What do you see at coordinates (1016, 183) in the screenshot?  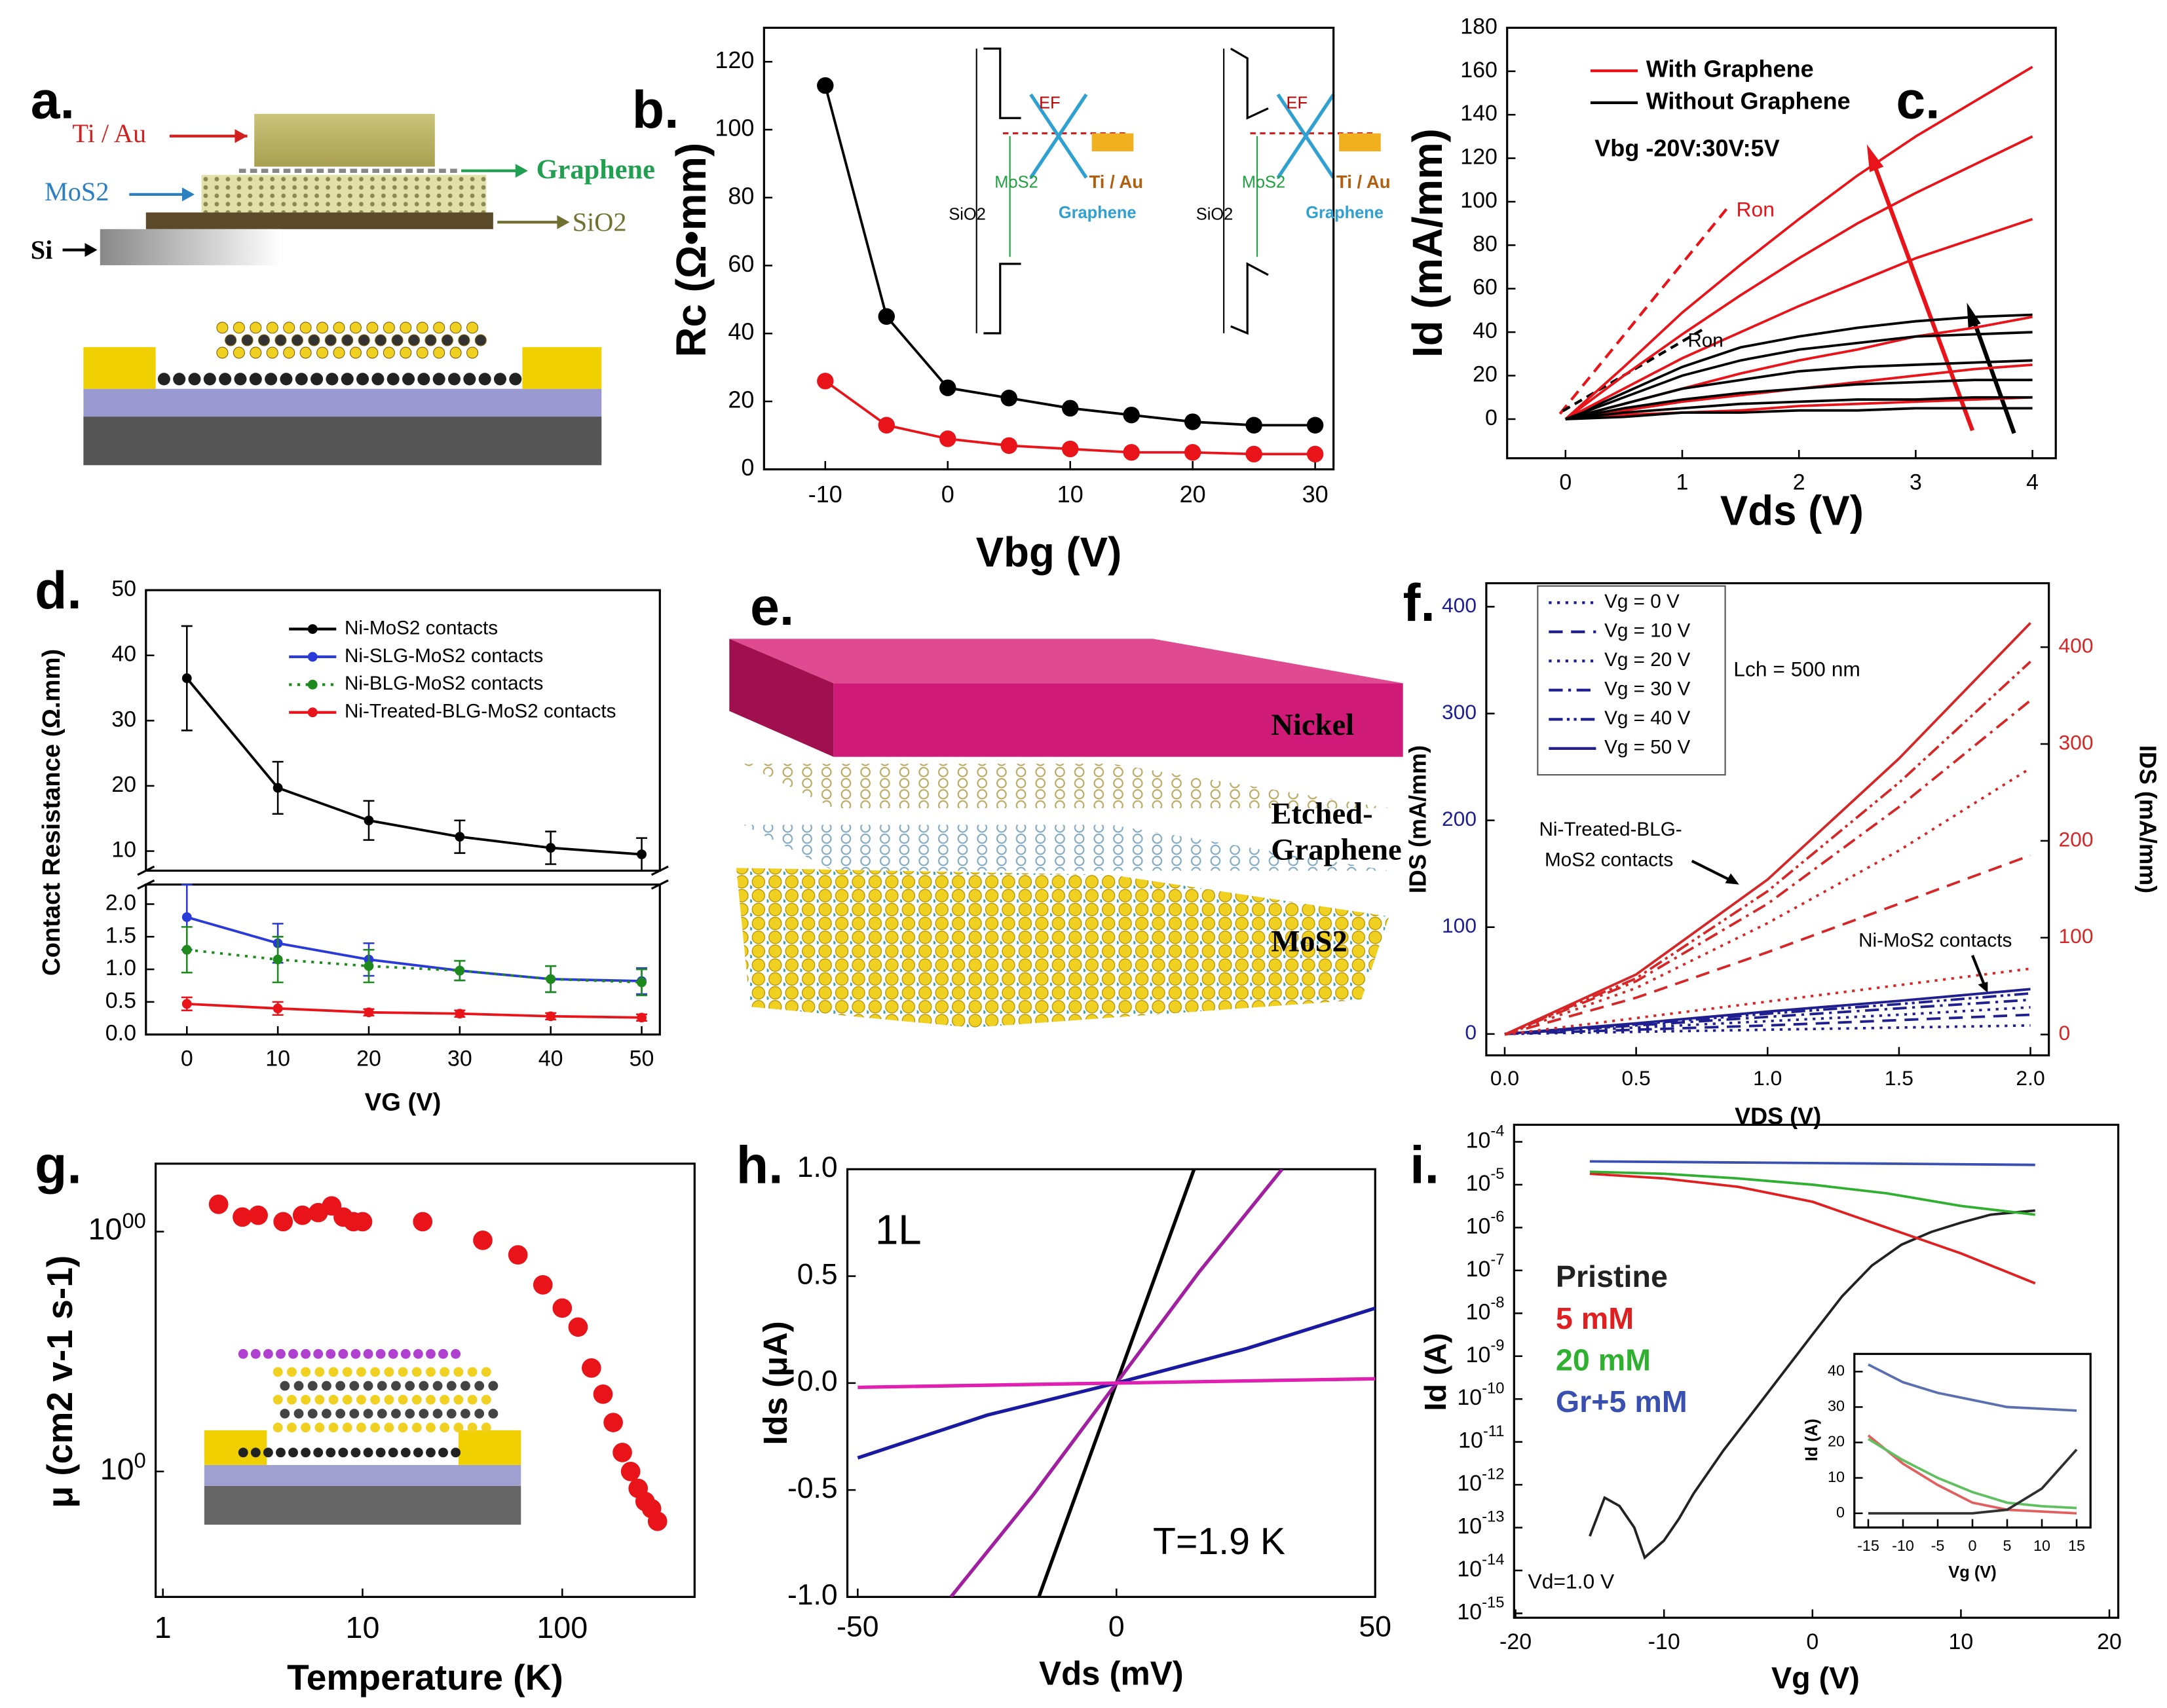 I see `annotation: MoS2` at bounding box center [1016, 183].